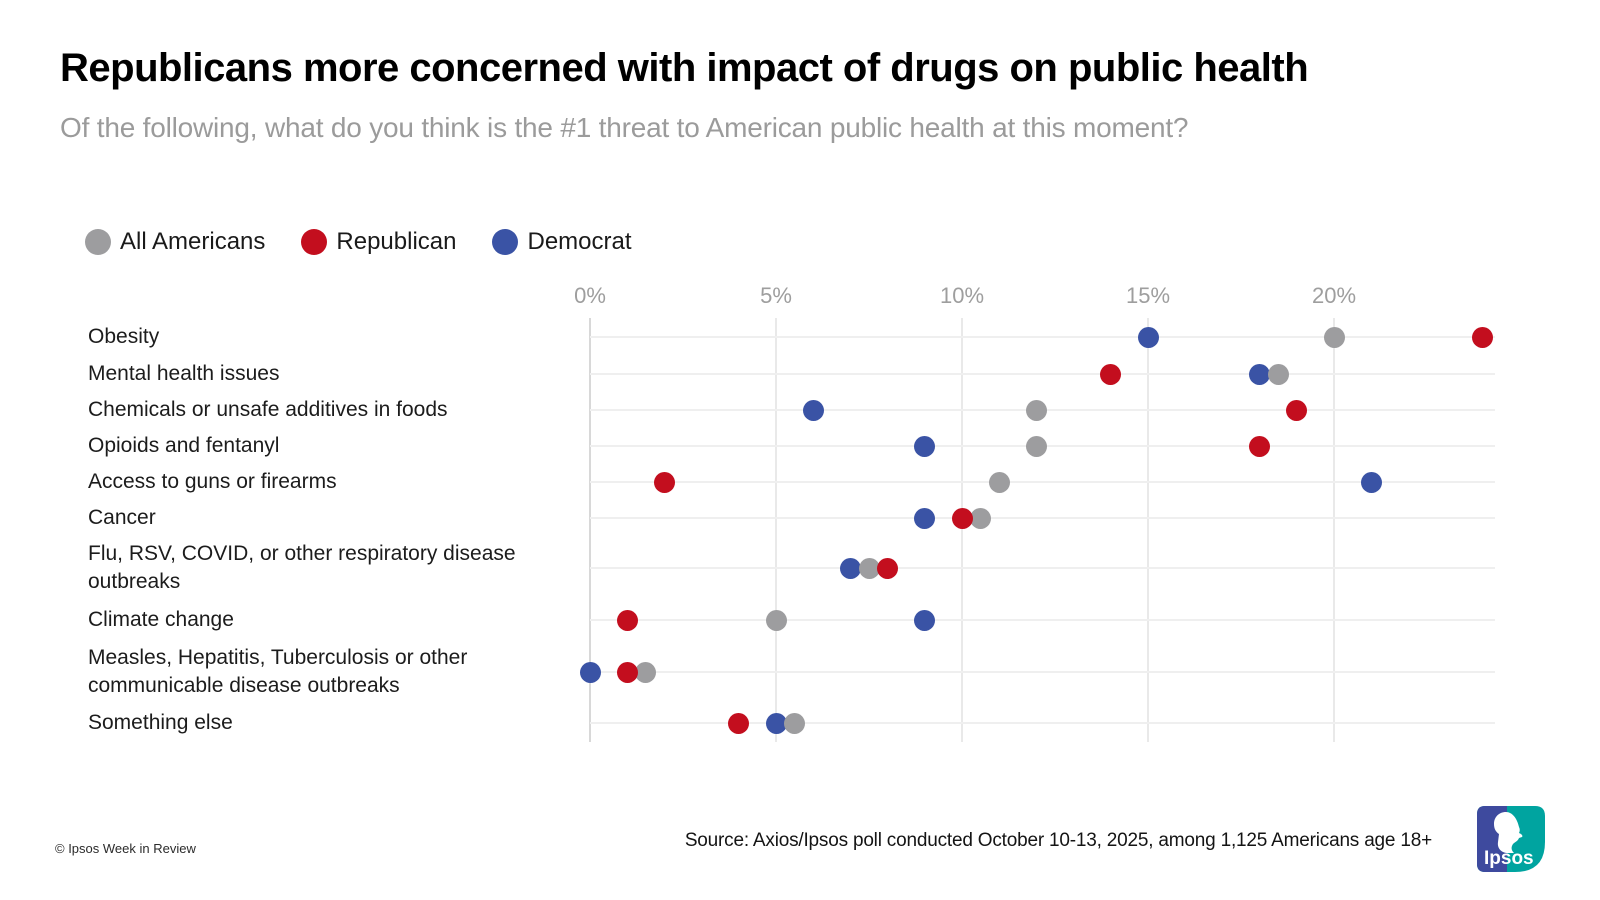  What do you see at coordinates (1508, 832) in the screenshot?
I see `face-silhouette-icon` at bounding box center [1508, 832].